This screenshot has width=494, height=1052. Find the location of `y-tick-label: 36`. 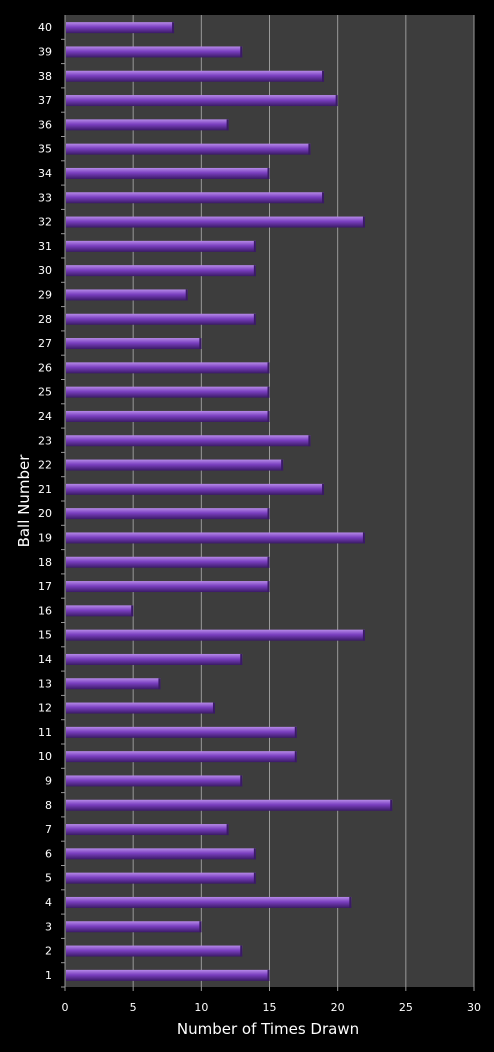

y-tick-label: 36 is located at coordinates (45, 124).